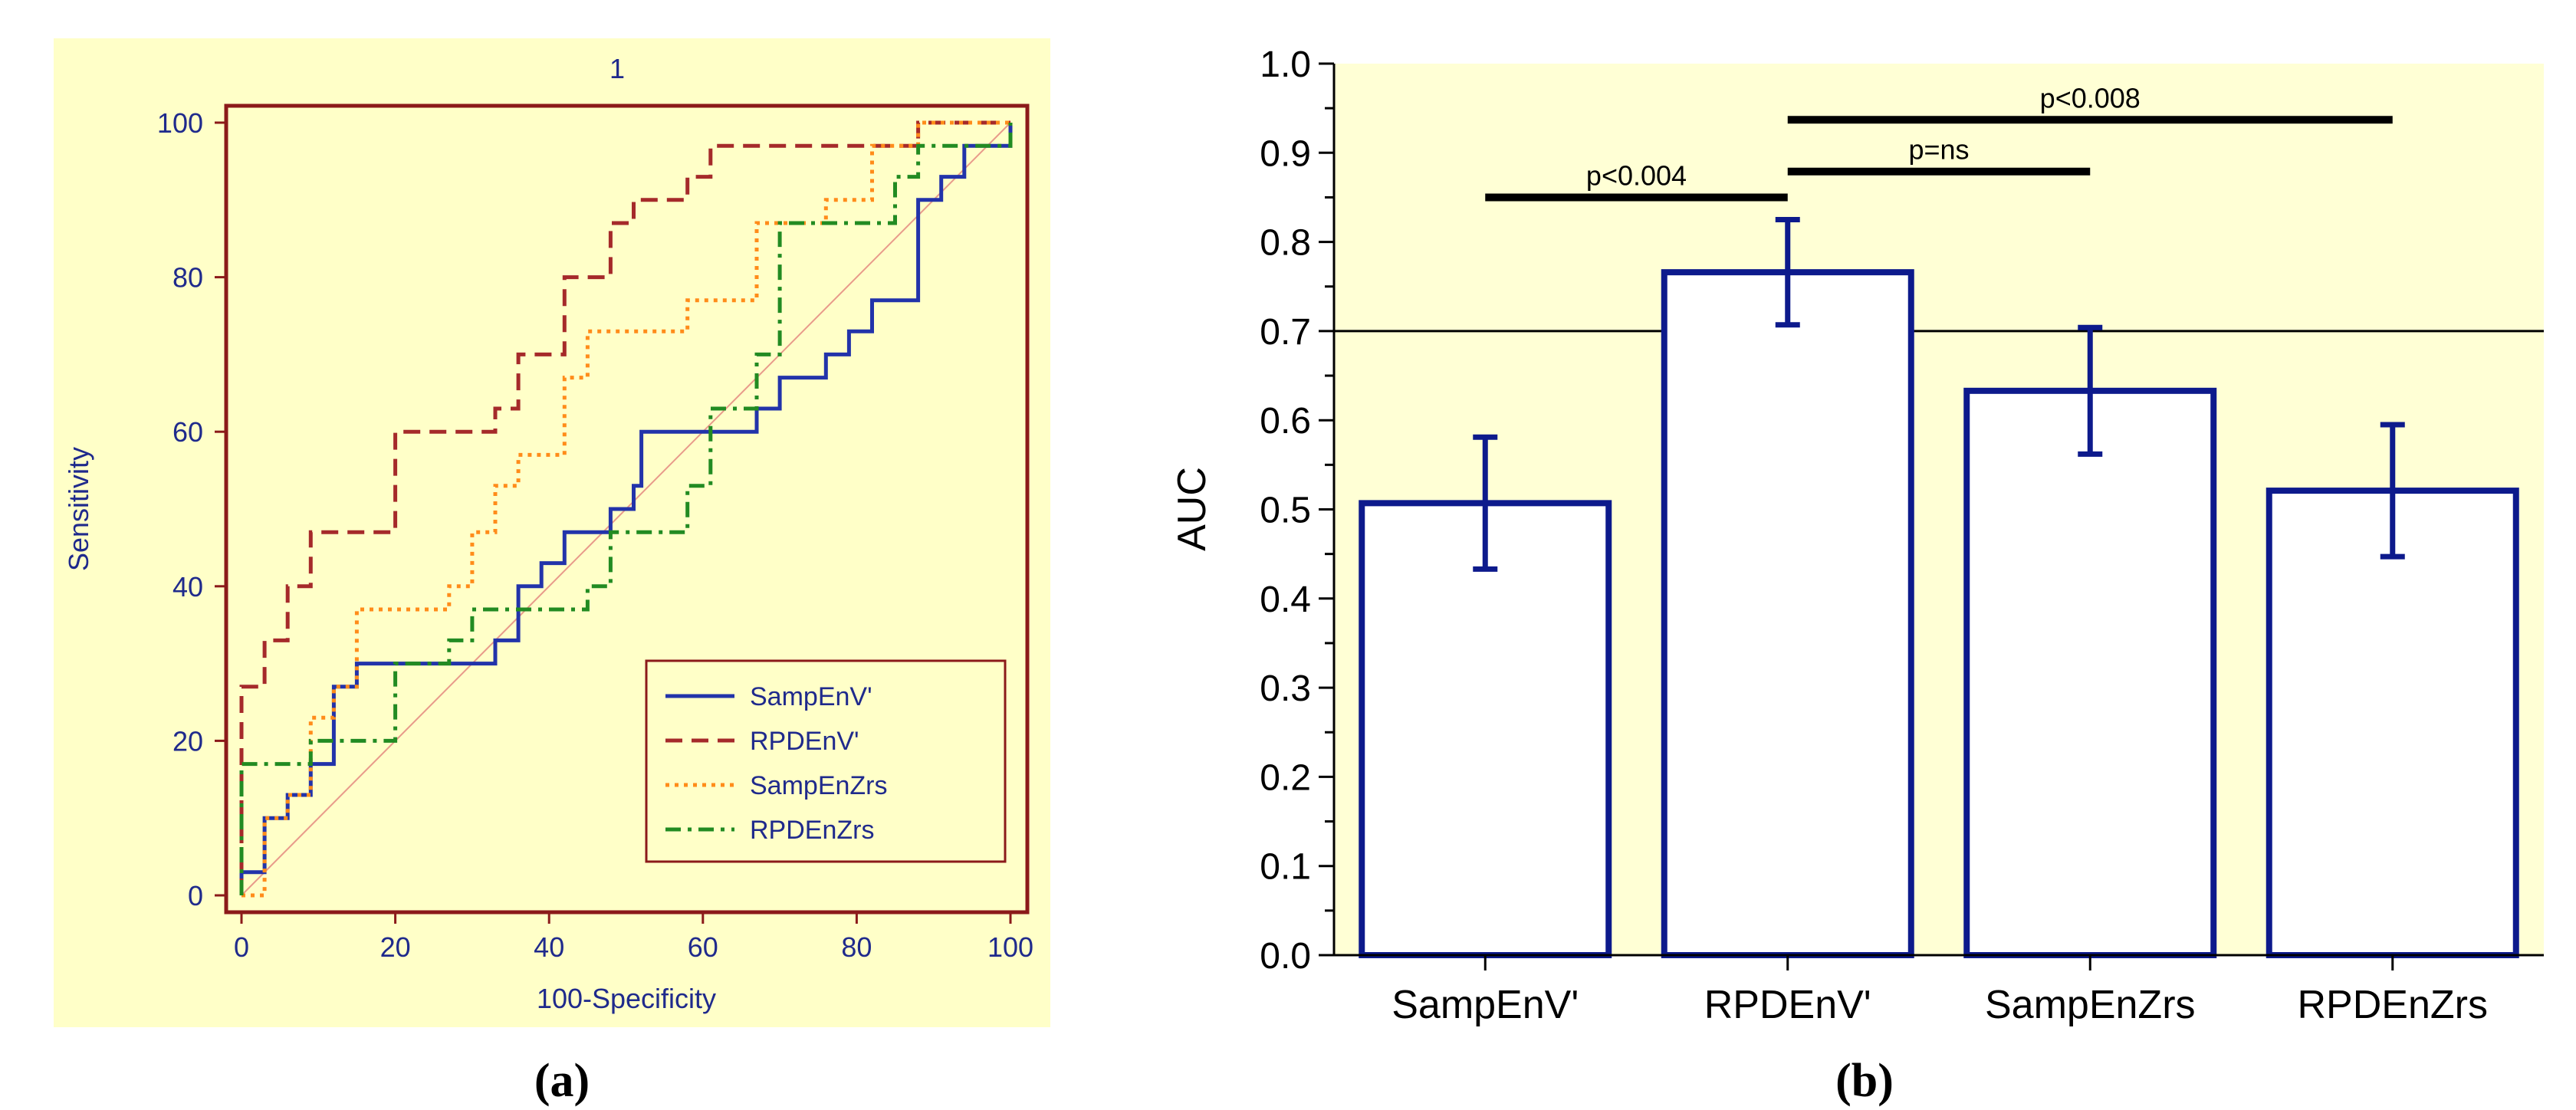 The height and width of the screenshot is (1110, 2576). What do you see at coordinates (812, 830) in the screenshot?
I see `legend-label-rpdenzrs: RPDEnZrs` at bounding box center [812, 830].